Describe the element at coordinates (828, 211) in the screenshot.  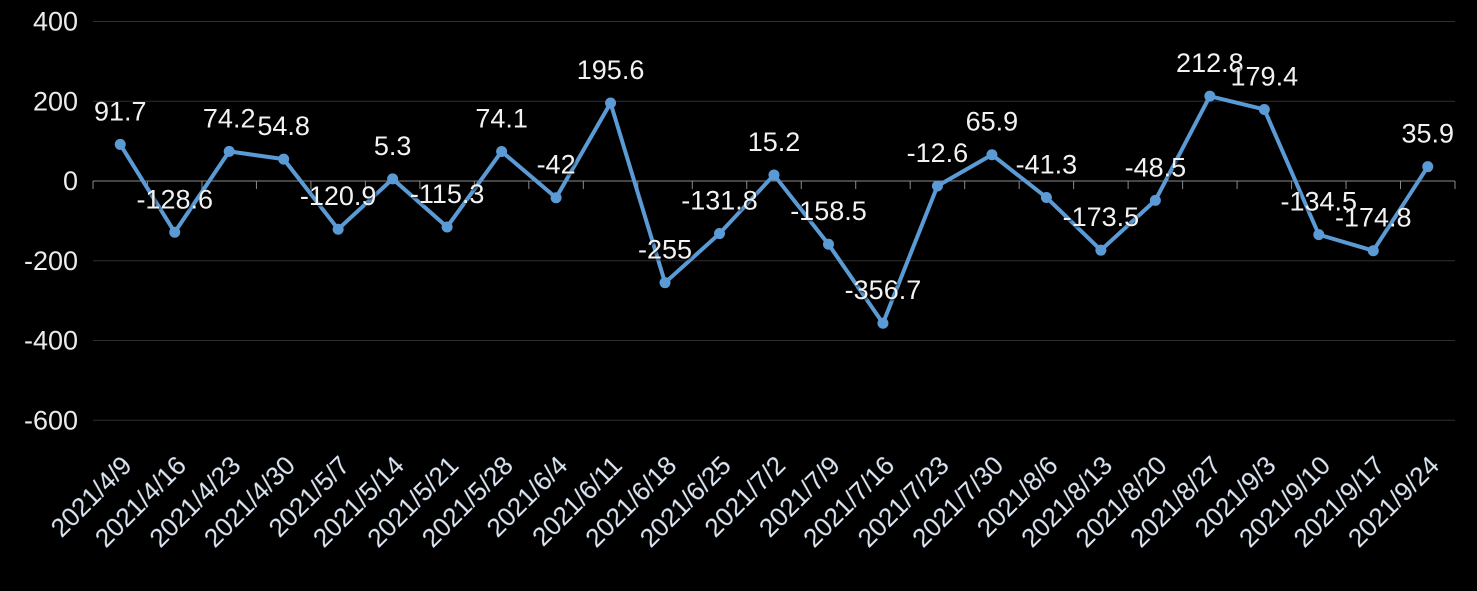
I see `data-label: -158.5` at that location.